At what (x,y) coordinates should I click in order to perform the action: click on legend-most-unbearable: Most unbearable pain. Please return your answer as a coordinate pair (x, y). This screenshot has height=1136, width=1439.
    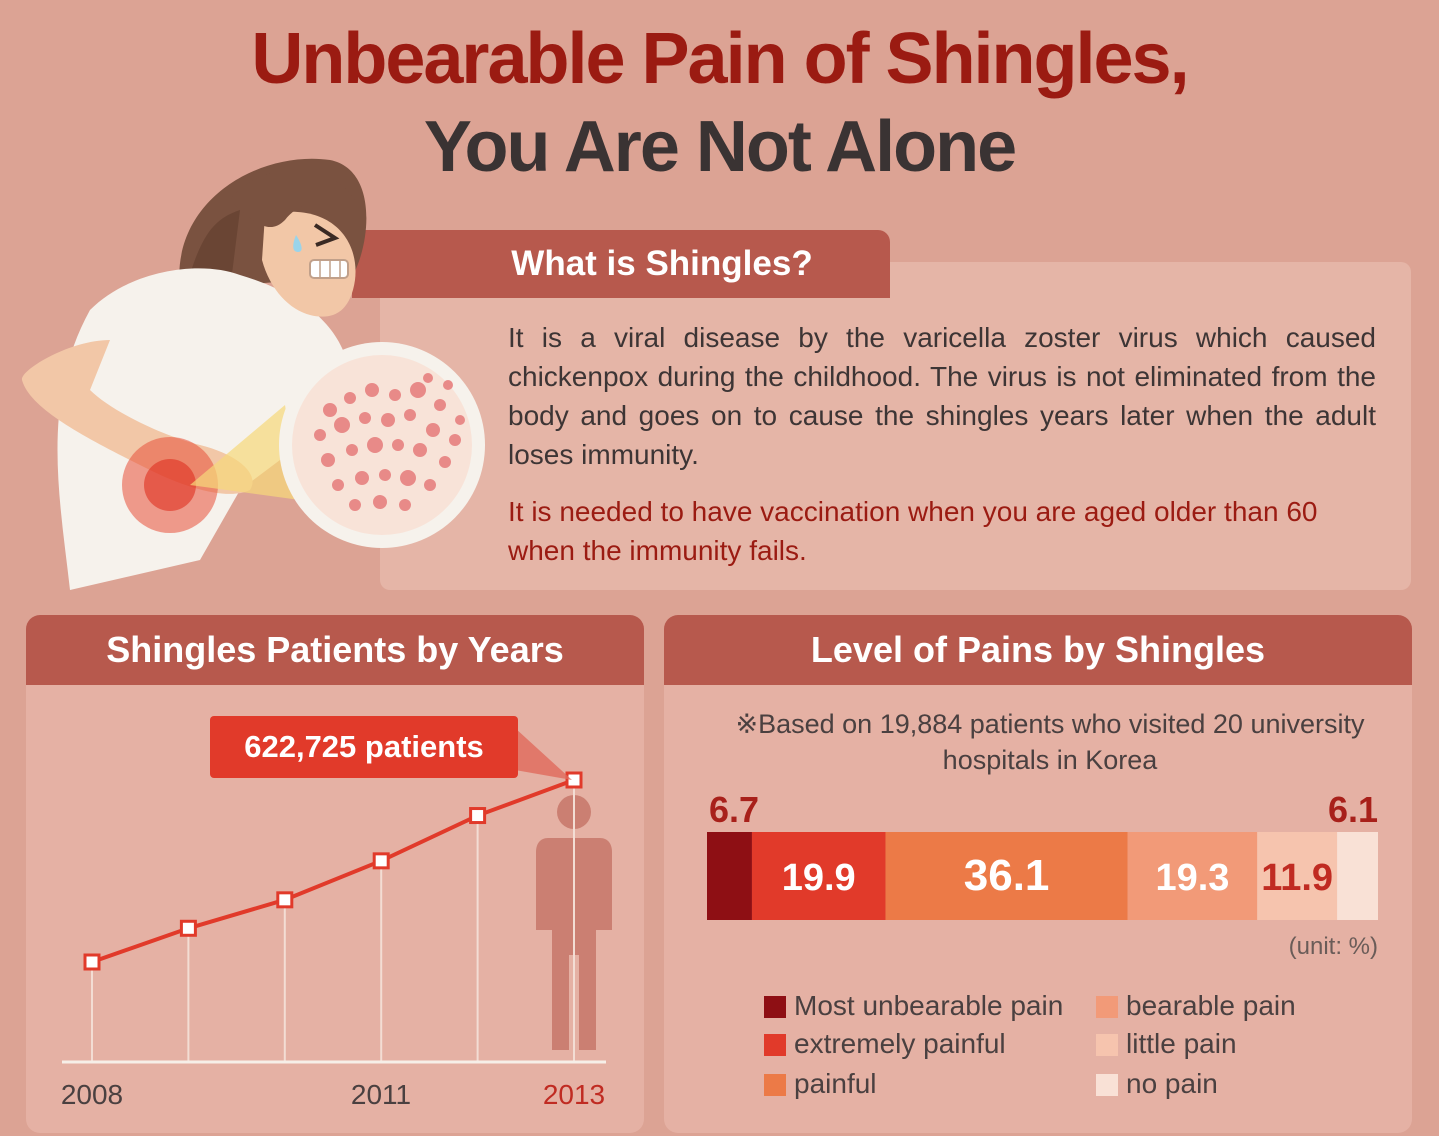
    Looking at the image, I should click on (913, 1006).